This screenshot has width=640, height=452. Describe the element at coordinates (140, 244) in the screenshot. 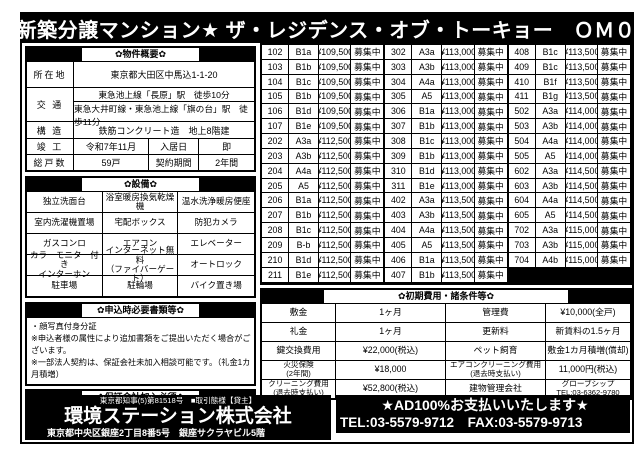

I see `facility-item: エアコン` at that location.